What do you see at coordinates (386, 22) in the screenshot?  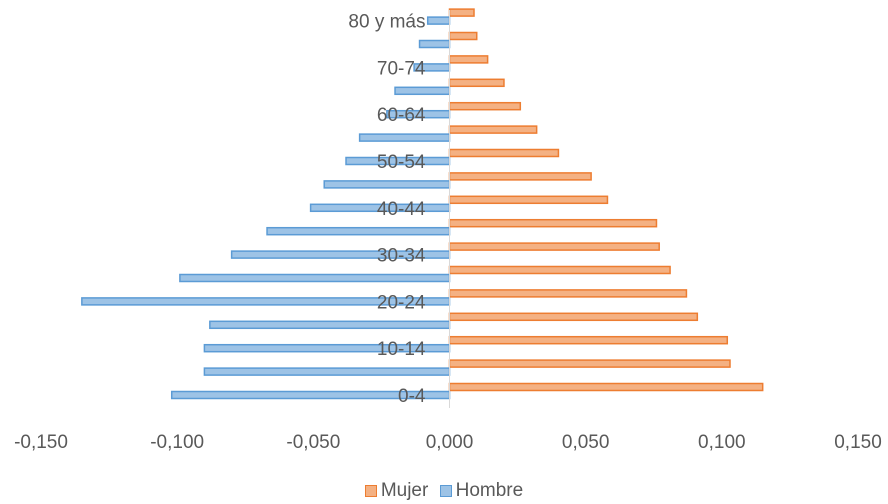 I see `category-label-80 y más: 80 y más` at bounding box center [386, 22].